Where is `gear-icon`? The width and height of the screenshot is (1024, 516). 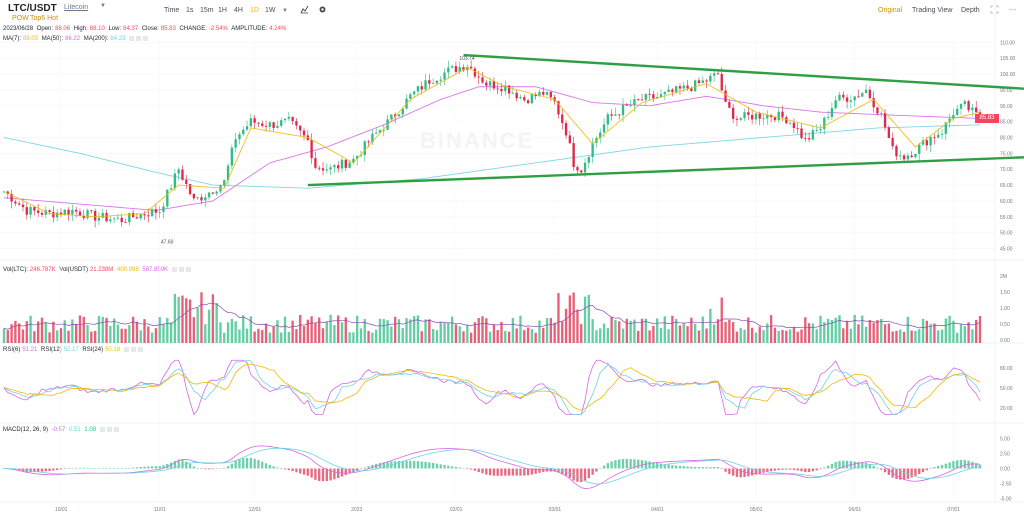 gear-icon is located at coordinates (322, 10).